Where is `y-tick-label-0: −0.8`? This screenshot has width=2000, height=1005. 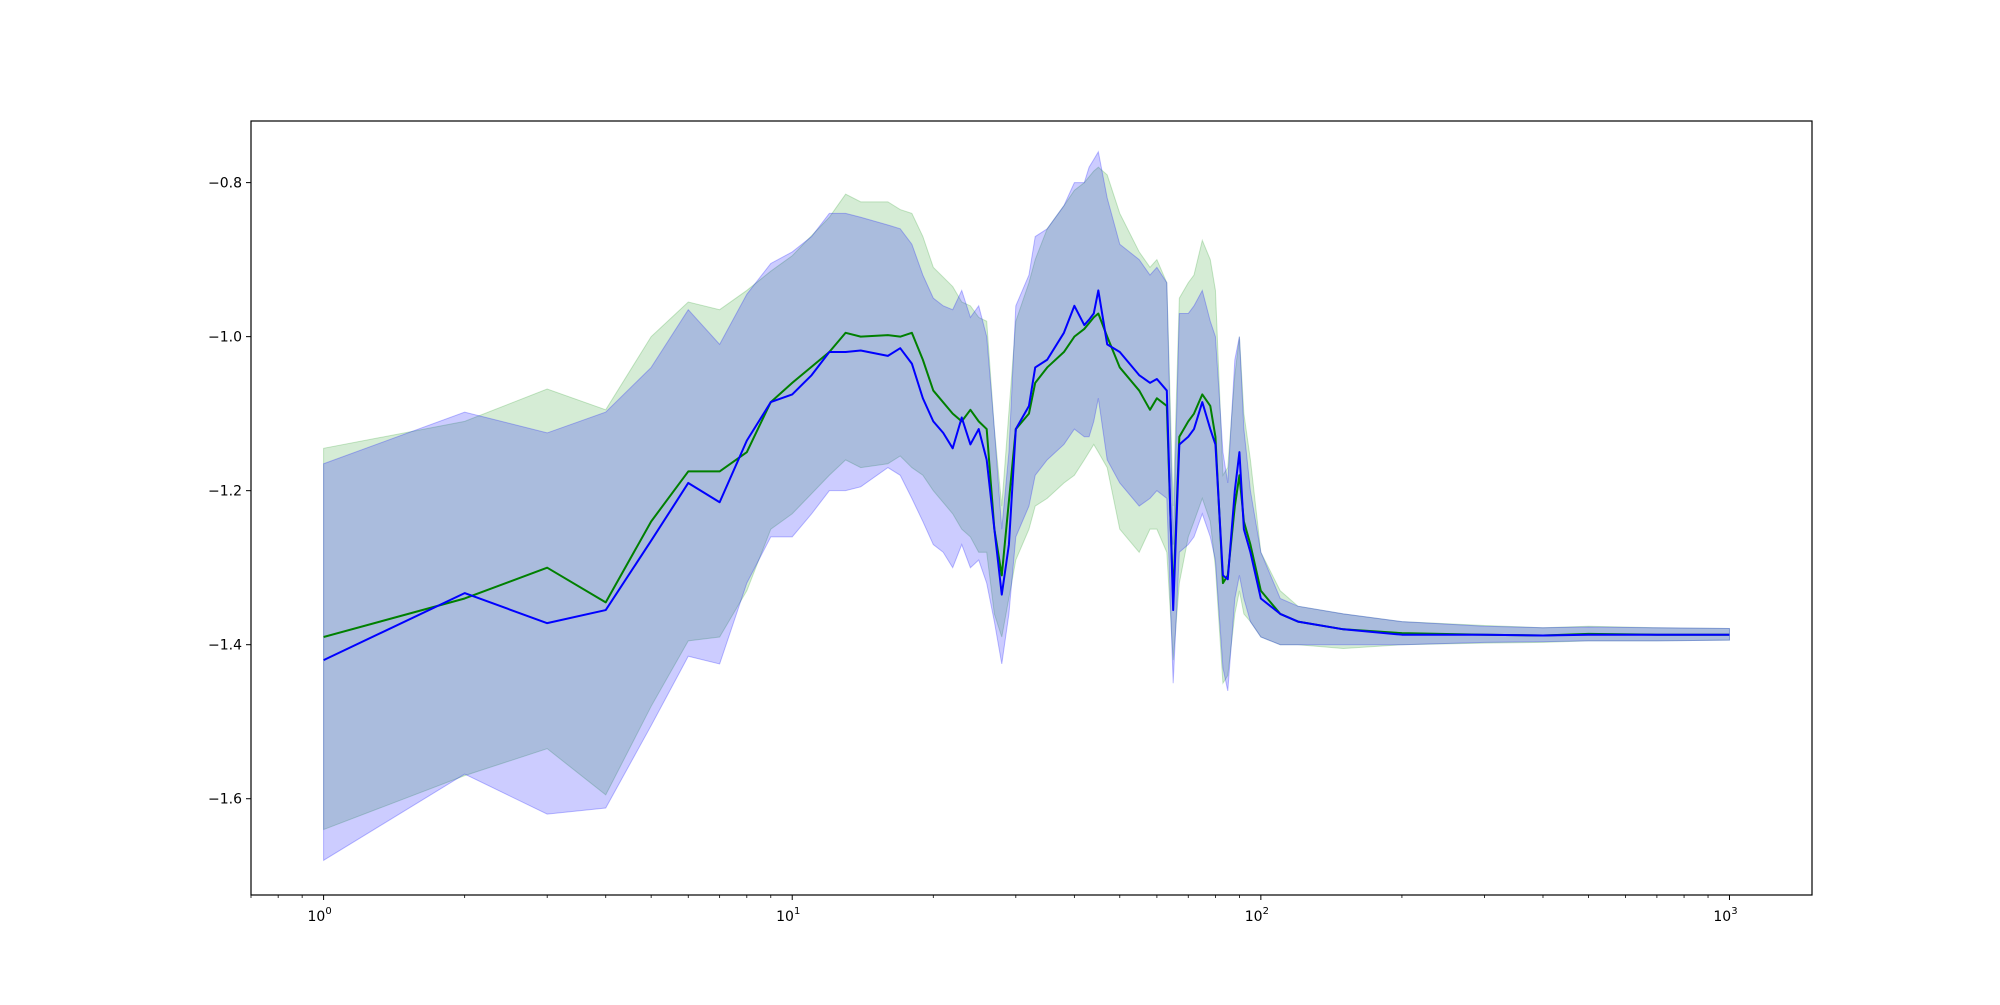
y-tick-label-0: −0.8 is located at coordinates (225, 184).